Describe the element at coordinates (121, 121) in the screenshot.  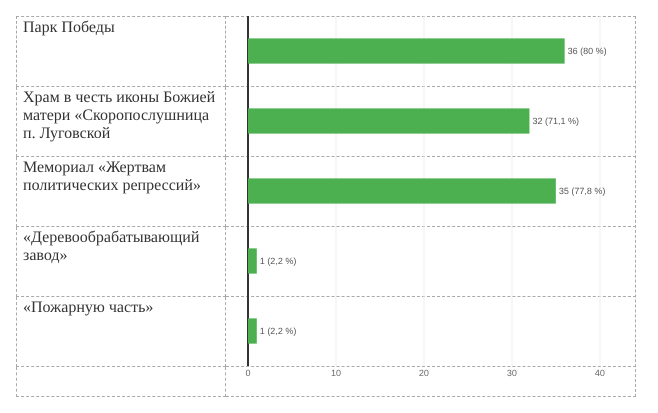
I see `table-cell: Храм в честь иконы Божией матери «Скоропослушница п. Луговской` at that location.